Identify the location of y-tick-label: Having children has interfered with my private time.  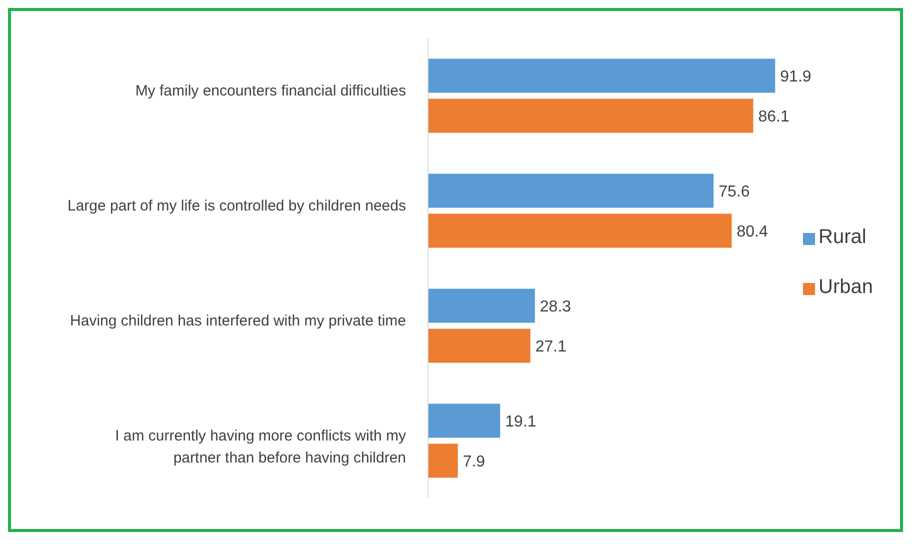
(238, 321).